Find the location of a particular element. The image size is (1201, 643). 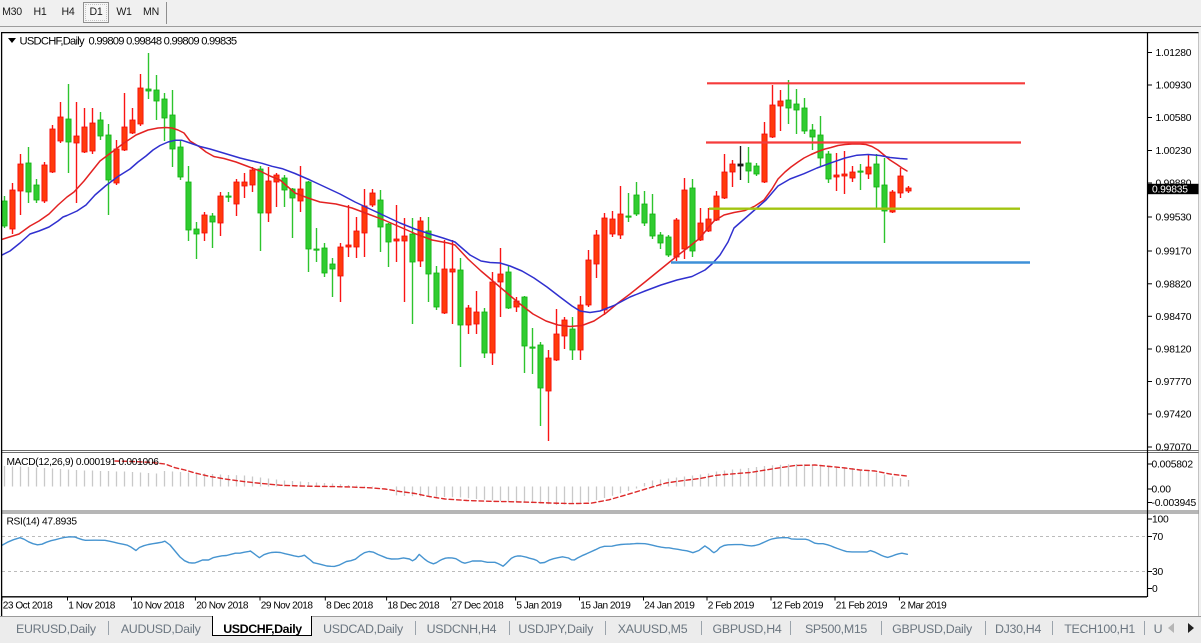

svg-text: 0.99835 is located at coordinates (1170, 189).